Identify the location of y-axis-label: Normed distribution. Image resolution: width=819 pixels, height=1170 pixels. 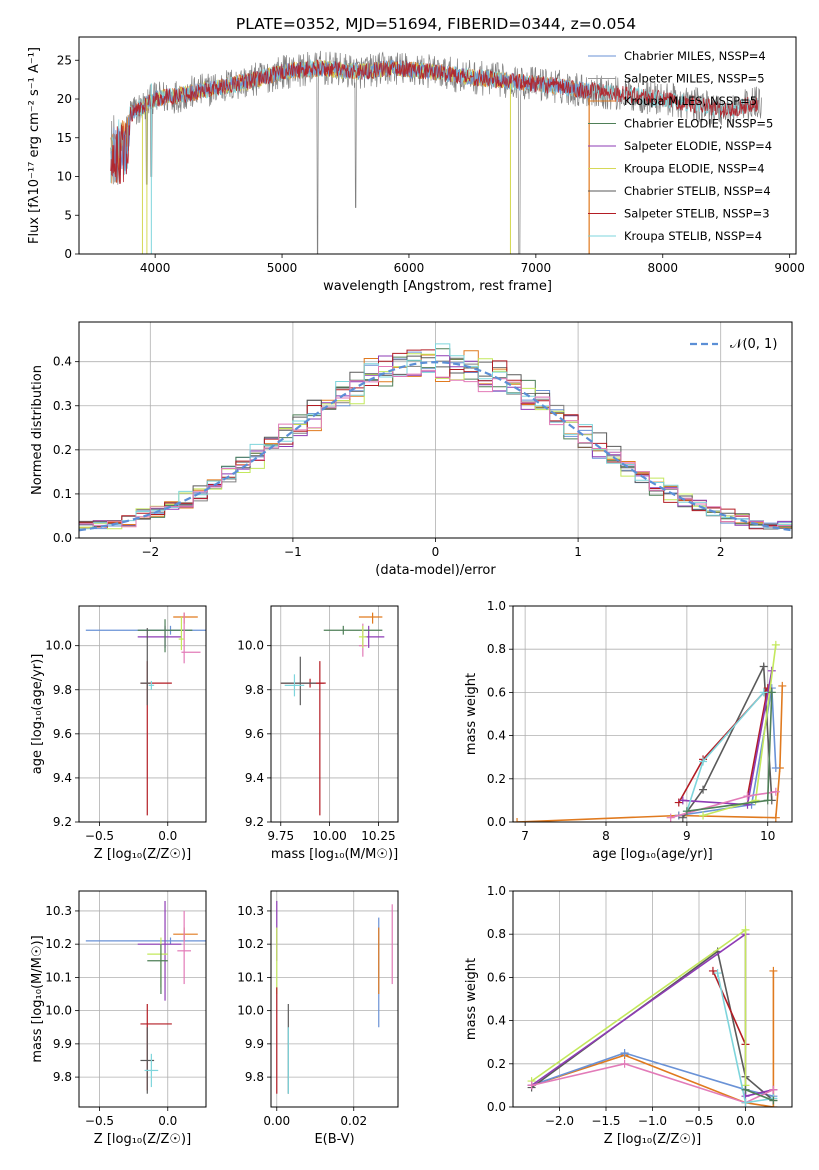
(37, 430).